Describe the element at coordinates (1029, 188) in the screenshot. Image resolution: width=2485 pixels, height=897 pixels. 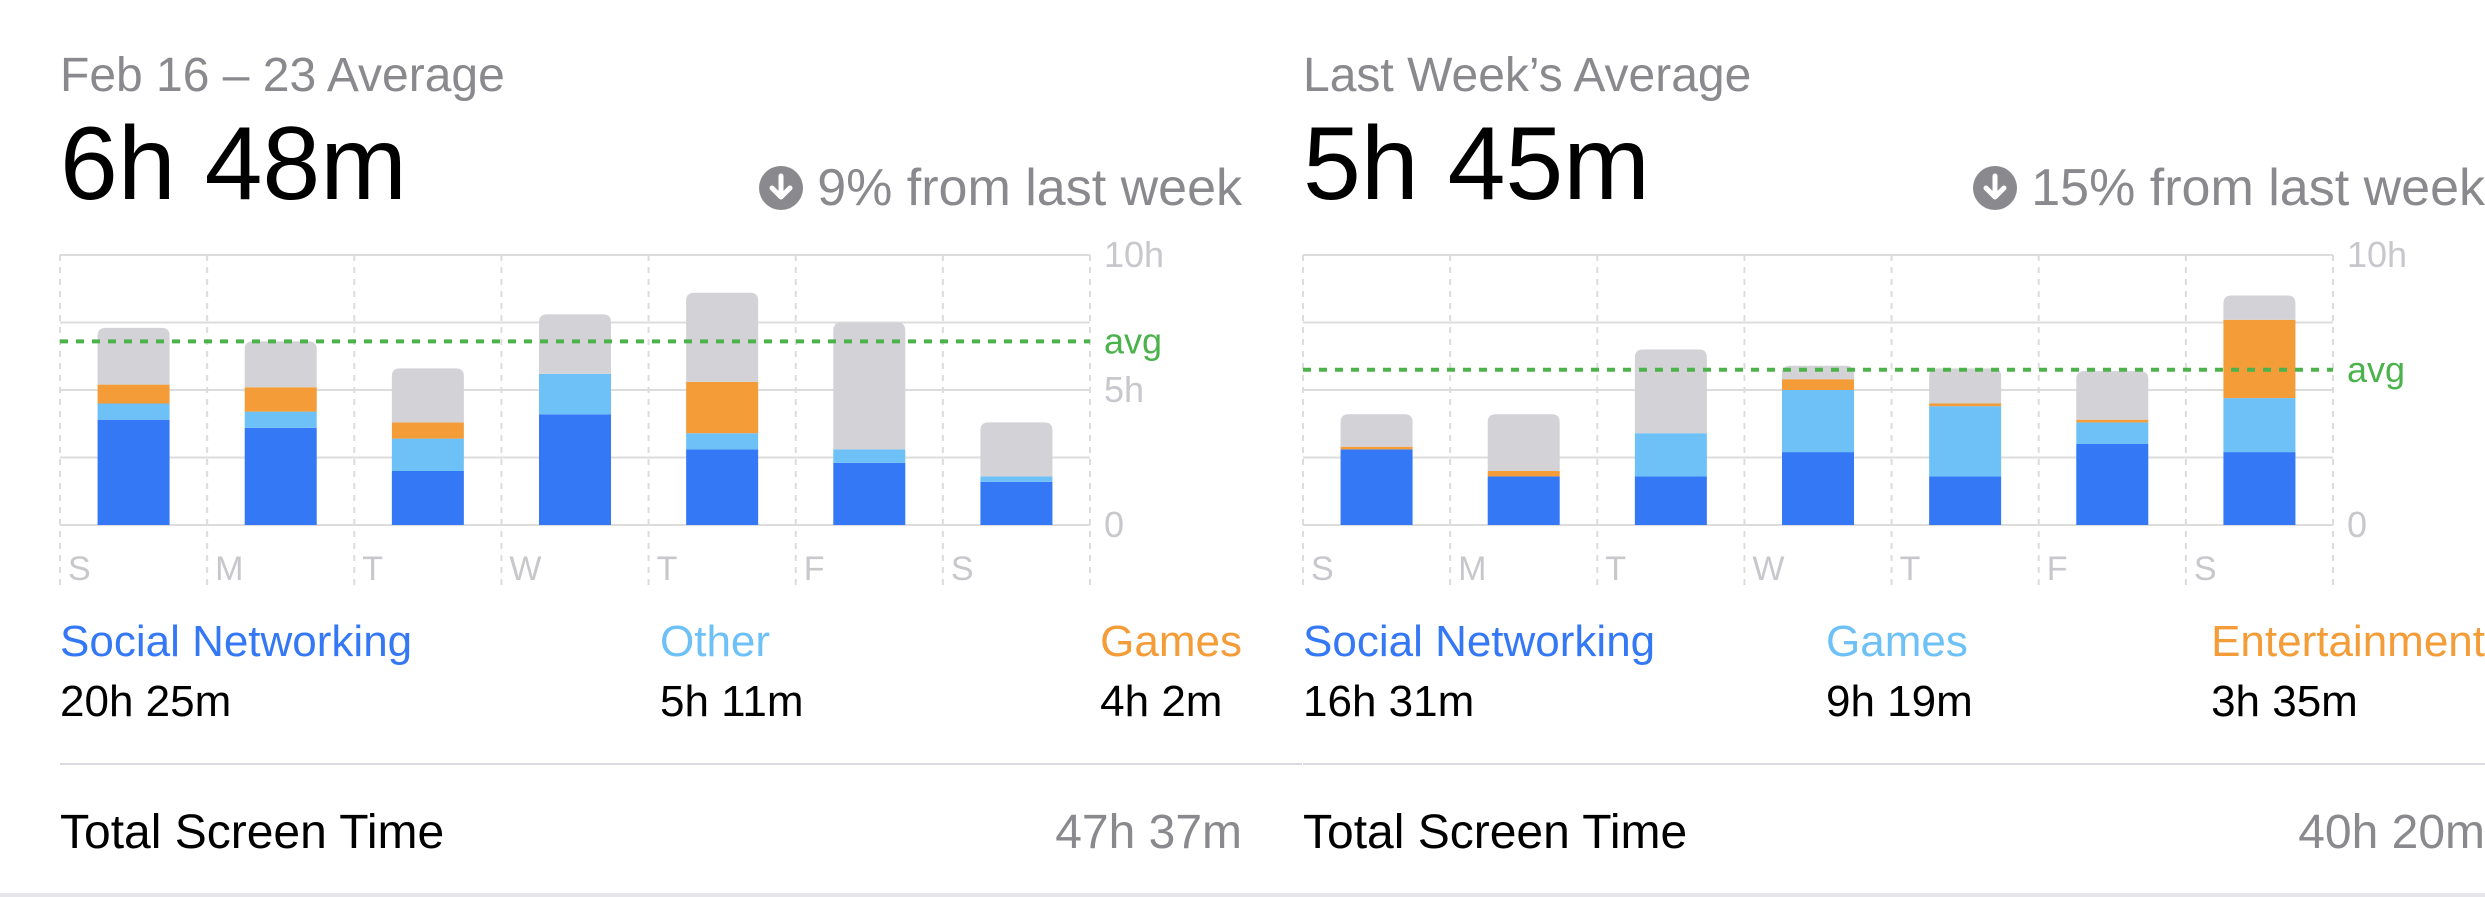
I see `change-text: 9% from last week` at that location.